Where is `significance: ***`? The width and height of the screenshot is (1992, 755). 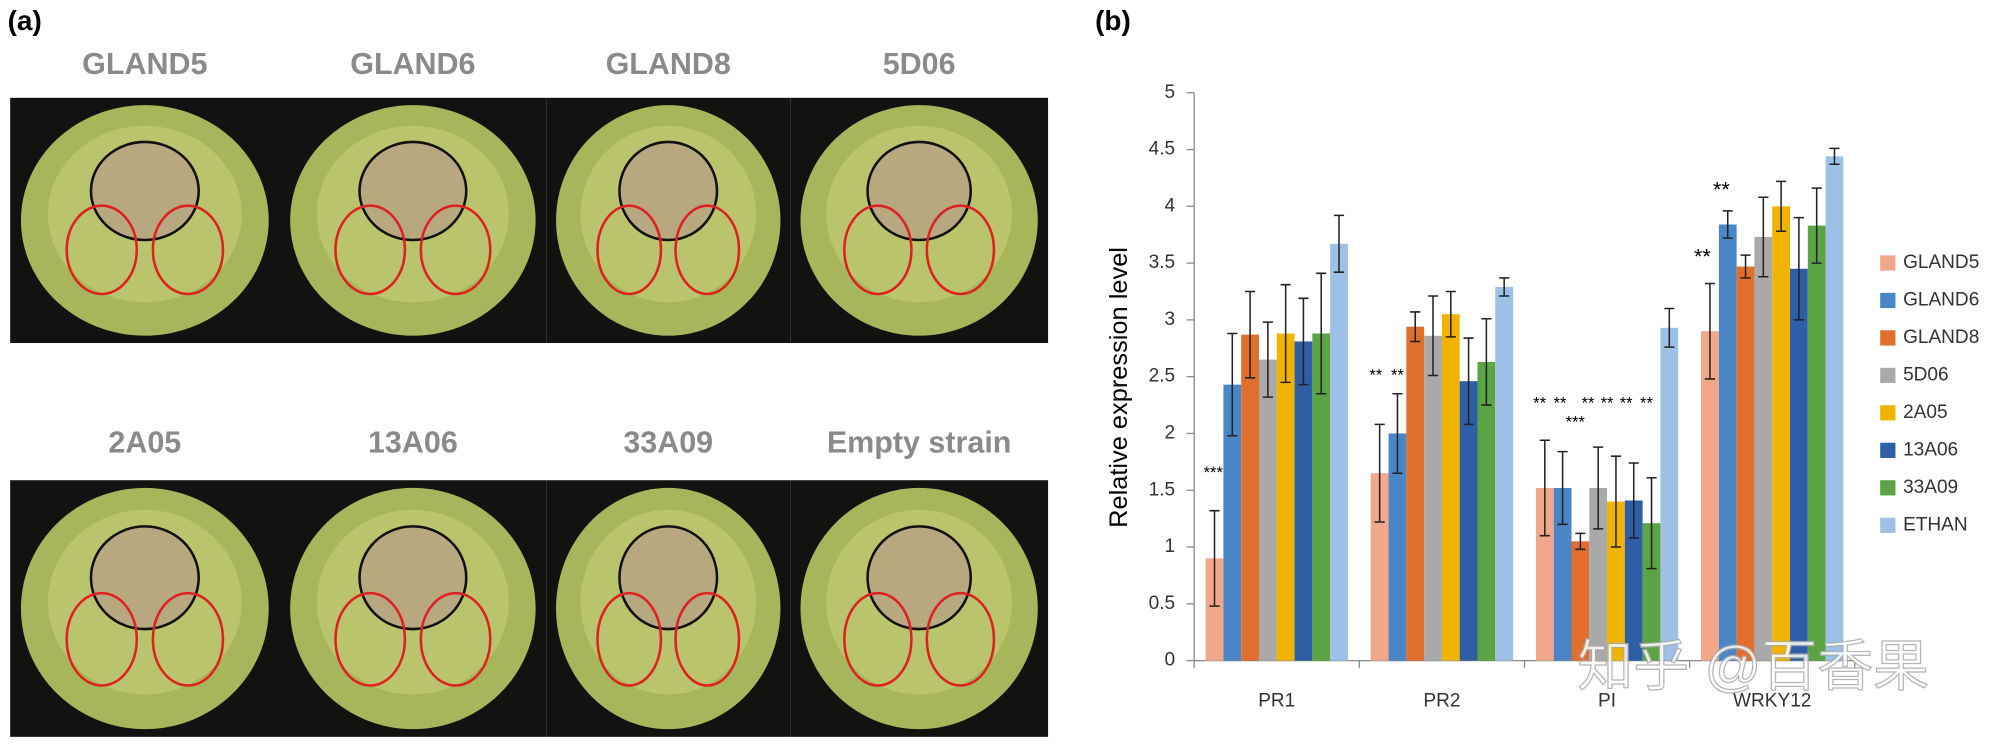 significance: *** is located at coordinates (1214, 473).